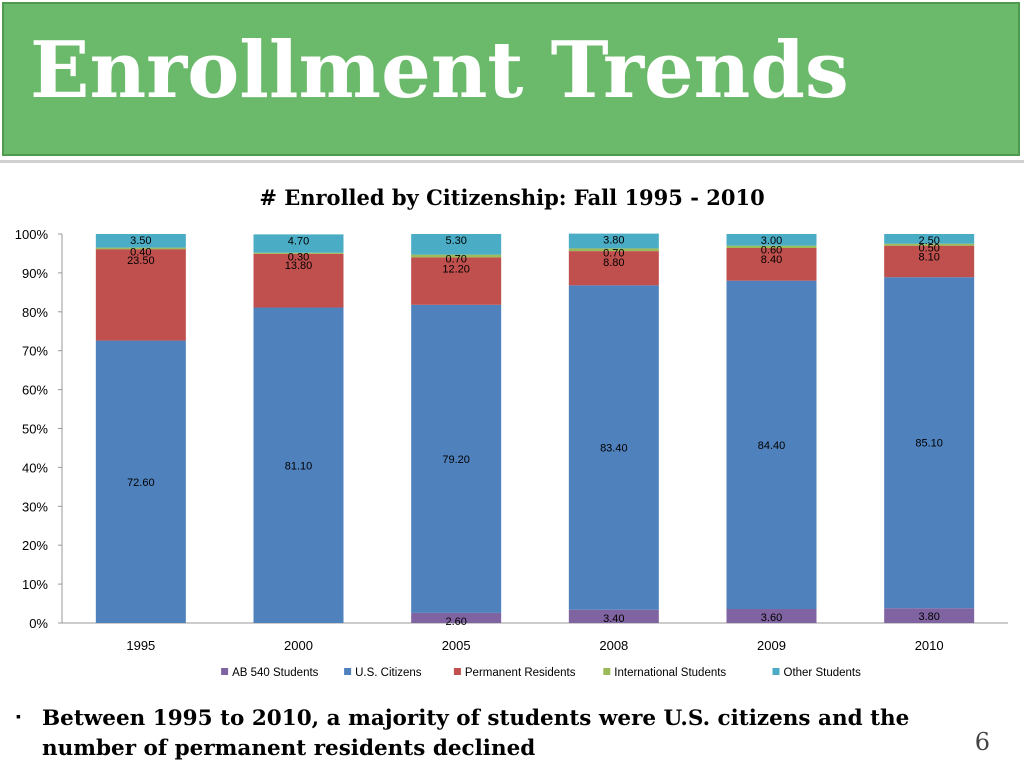  I want to click on data-label: 2.60, so click(455, 622).